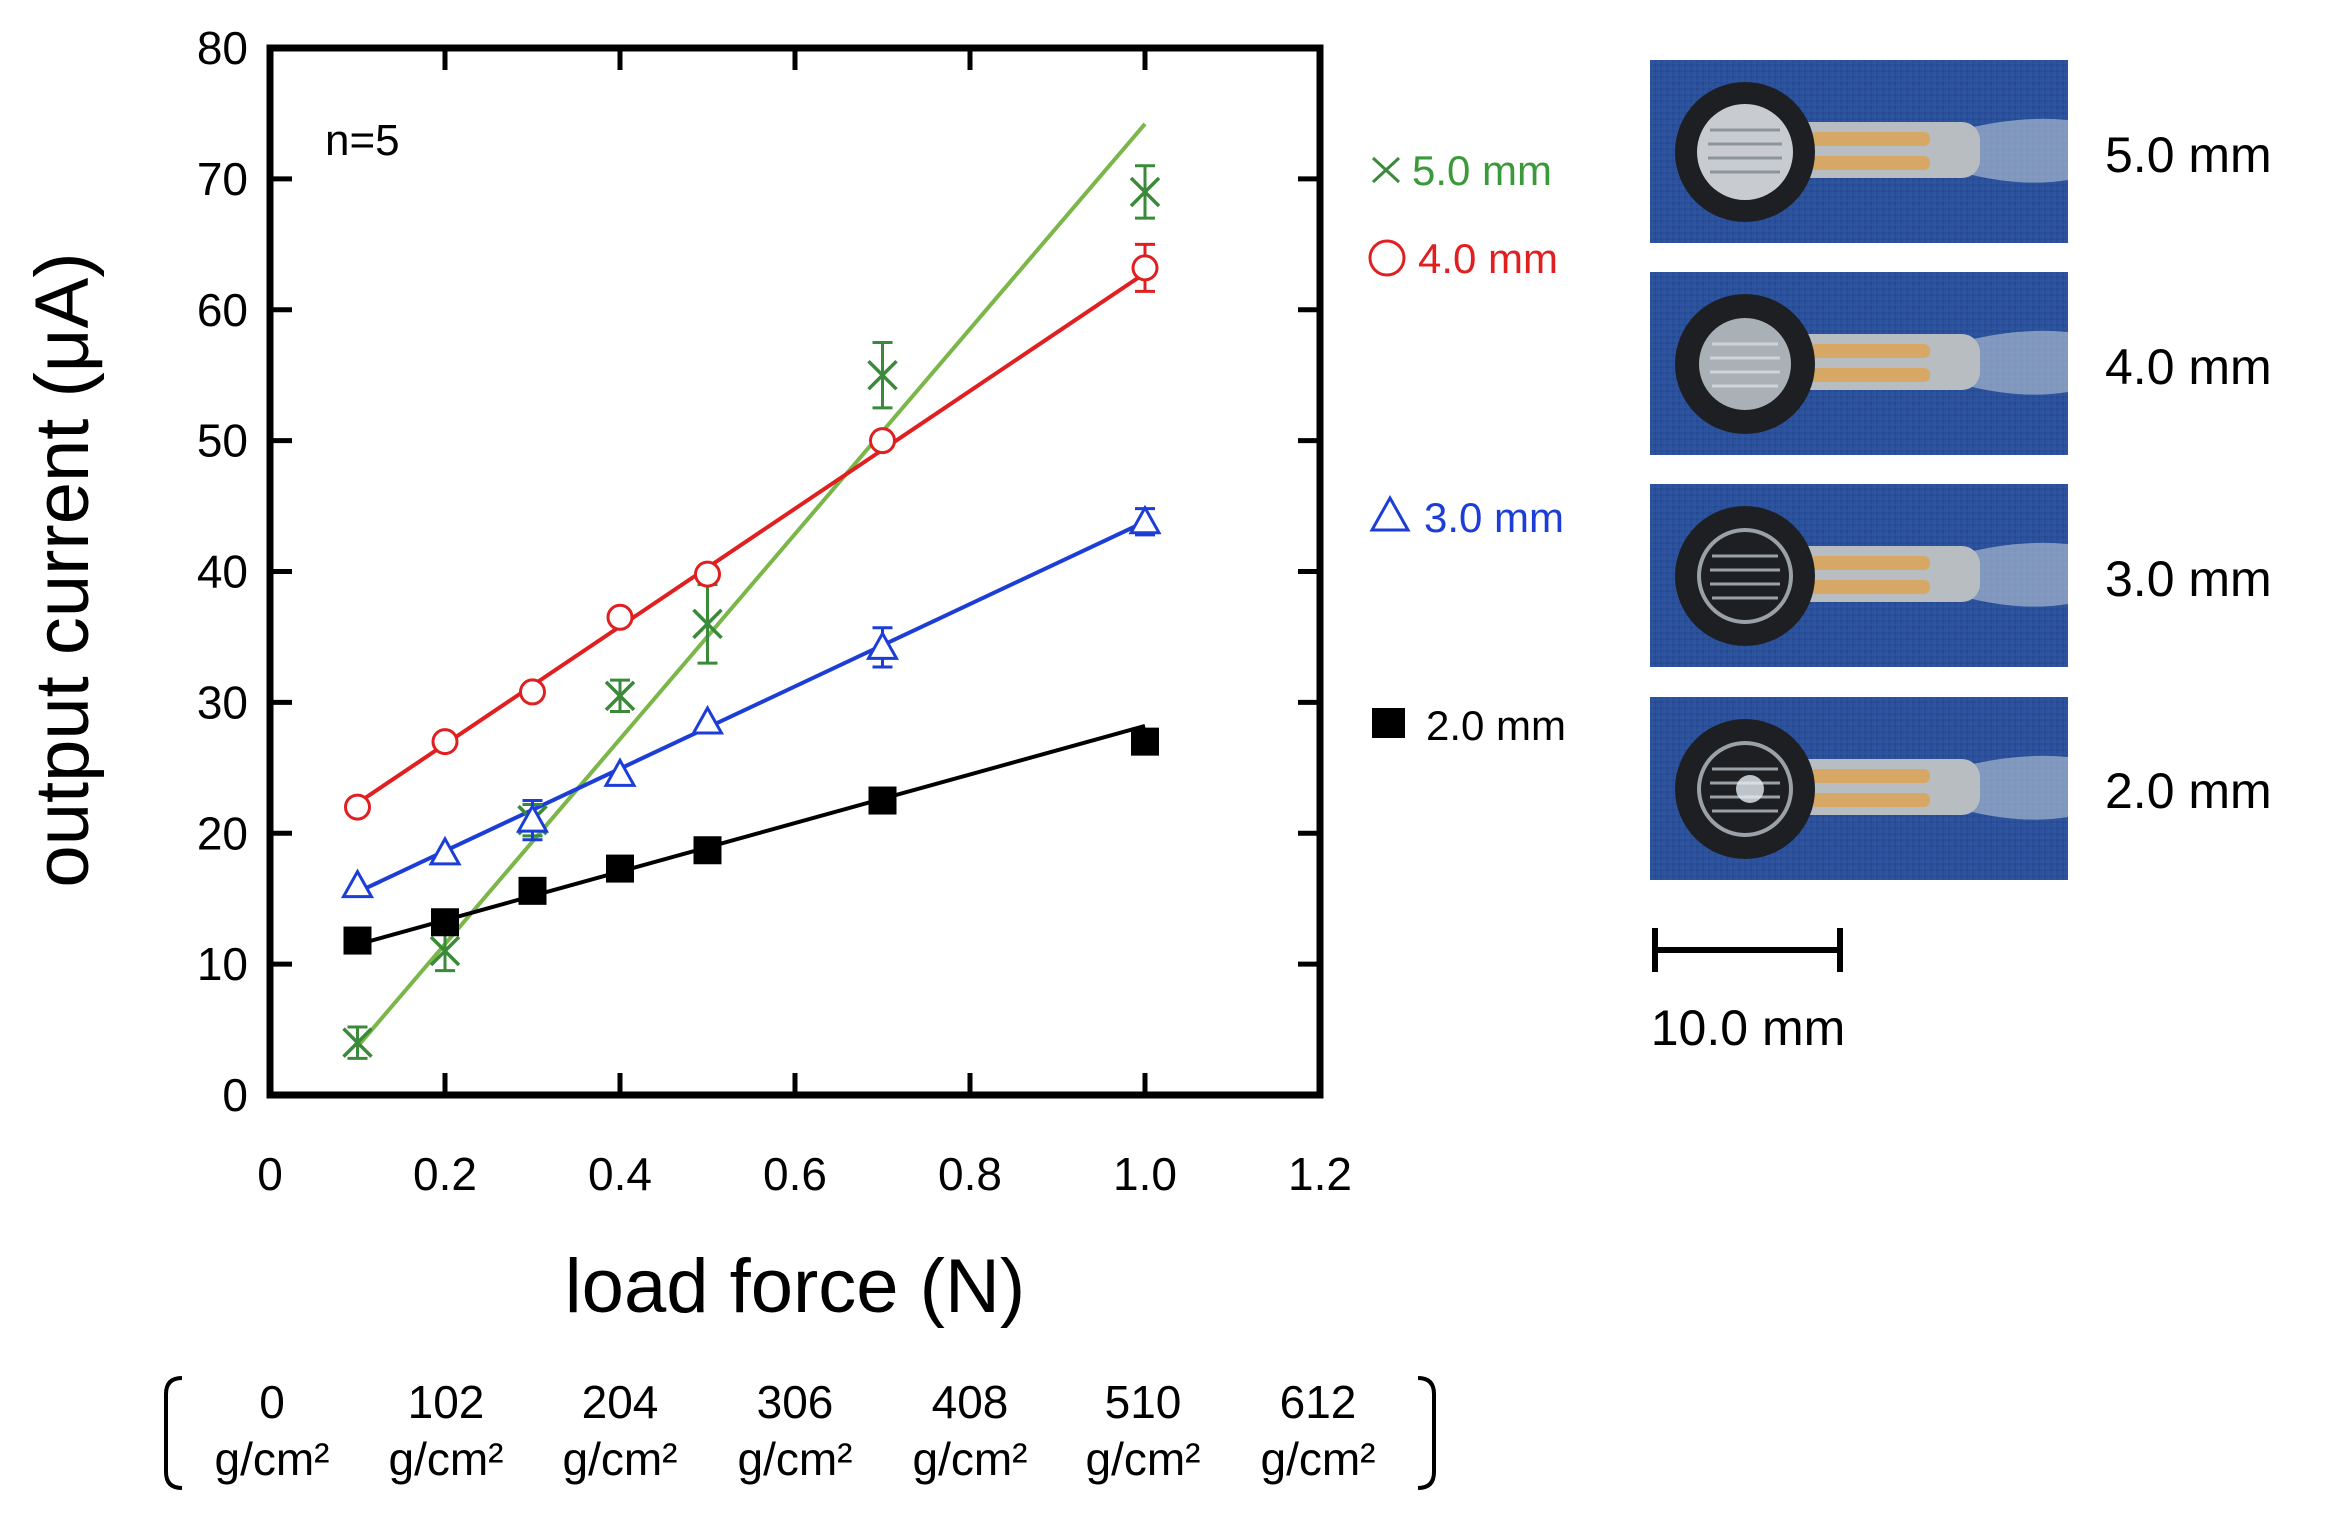 The height and width of the screenshot is (1529, 2337). What do you see at coordinates (222, 48) in the screenshot?
I see `y-tick-label: 80` at bounding box center [222, 48].